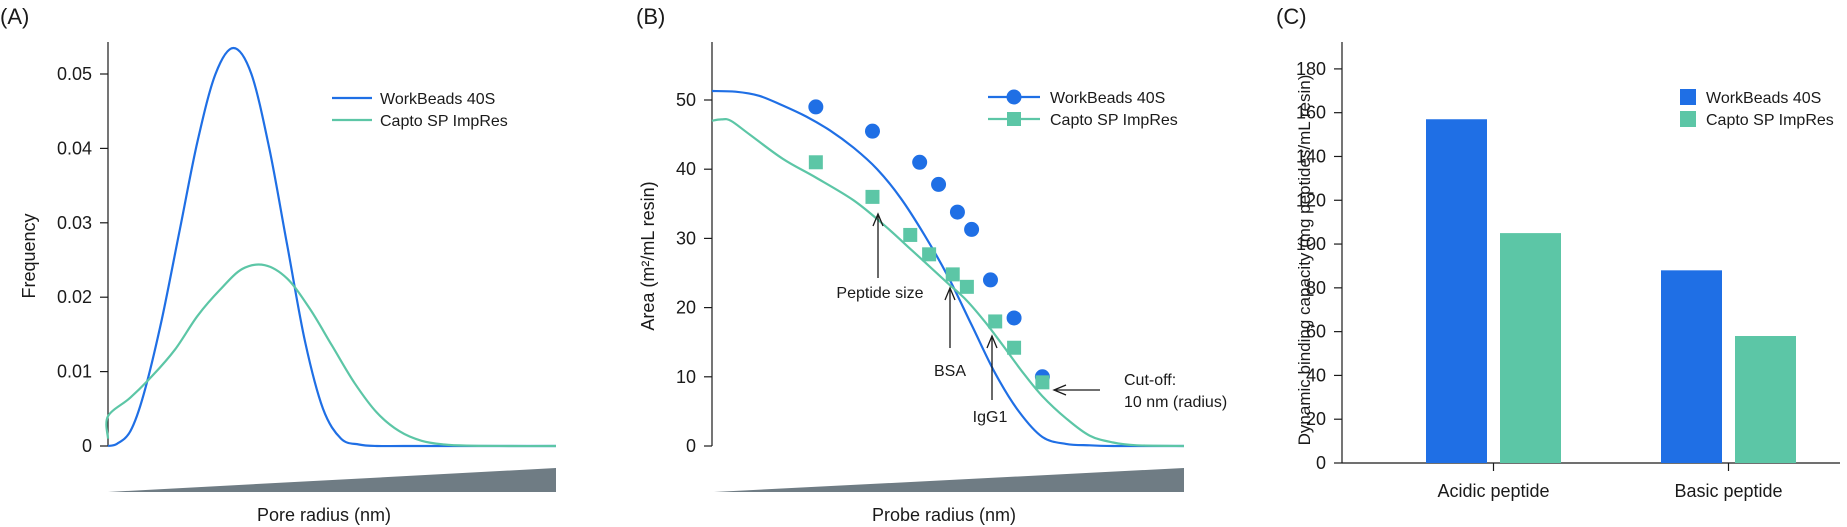  What do you see at coordinates (74, 74) in the screenshot?
I see `panel-a-y-tick-label: 0.05` at bounding box center [74, 74].